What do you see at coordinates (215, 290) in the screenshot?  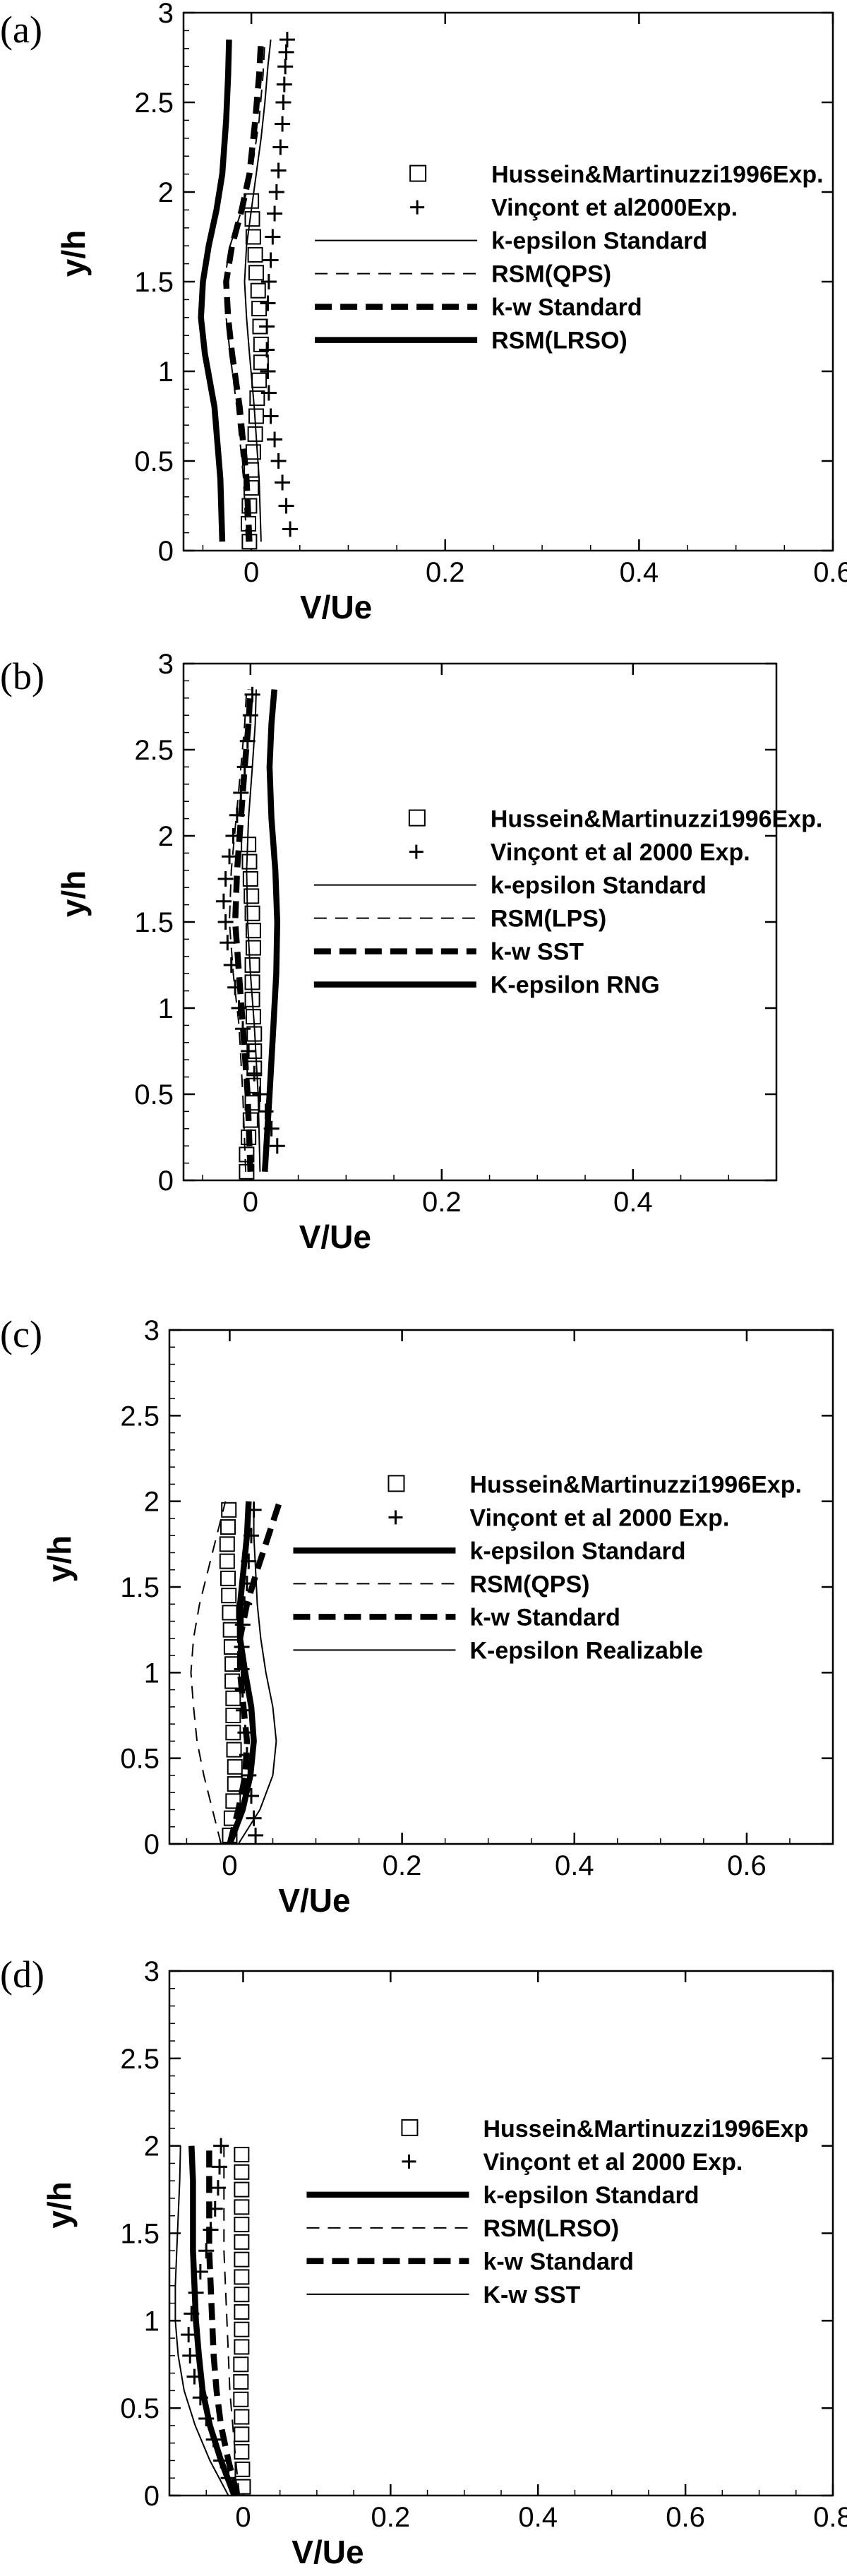 I see `series-rsm-lrso-line` at bounding box center [215, 290].